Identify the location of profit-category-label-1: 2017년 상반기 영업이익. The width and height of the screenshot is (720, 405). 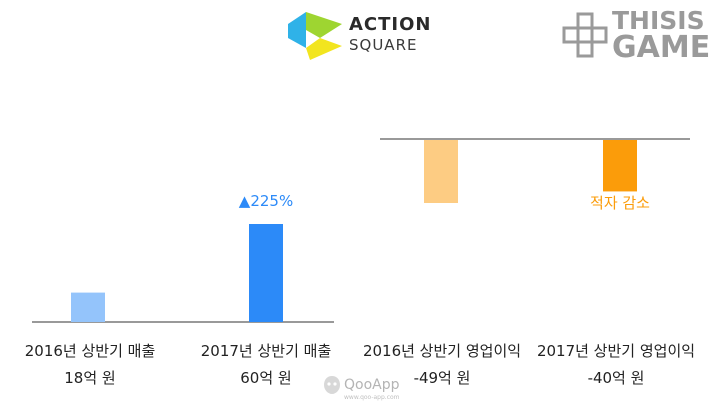
(616, 351).